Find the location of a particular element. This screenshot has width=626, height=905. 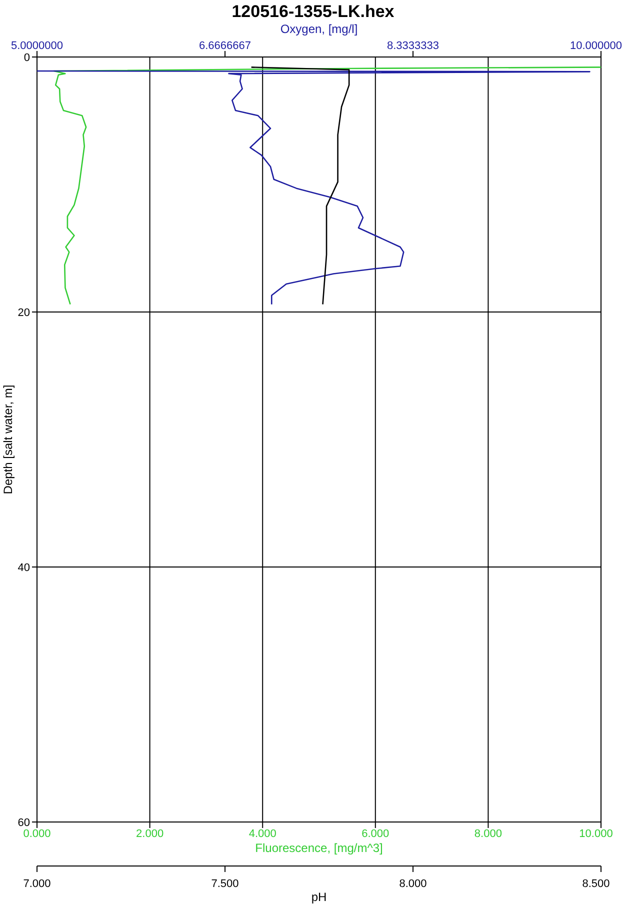

y-axis-title: Depth [salt water, m] is located at coordinates (8, 439).